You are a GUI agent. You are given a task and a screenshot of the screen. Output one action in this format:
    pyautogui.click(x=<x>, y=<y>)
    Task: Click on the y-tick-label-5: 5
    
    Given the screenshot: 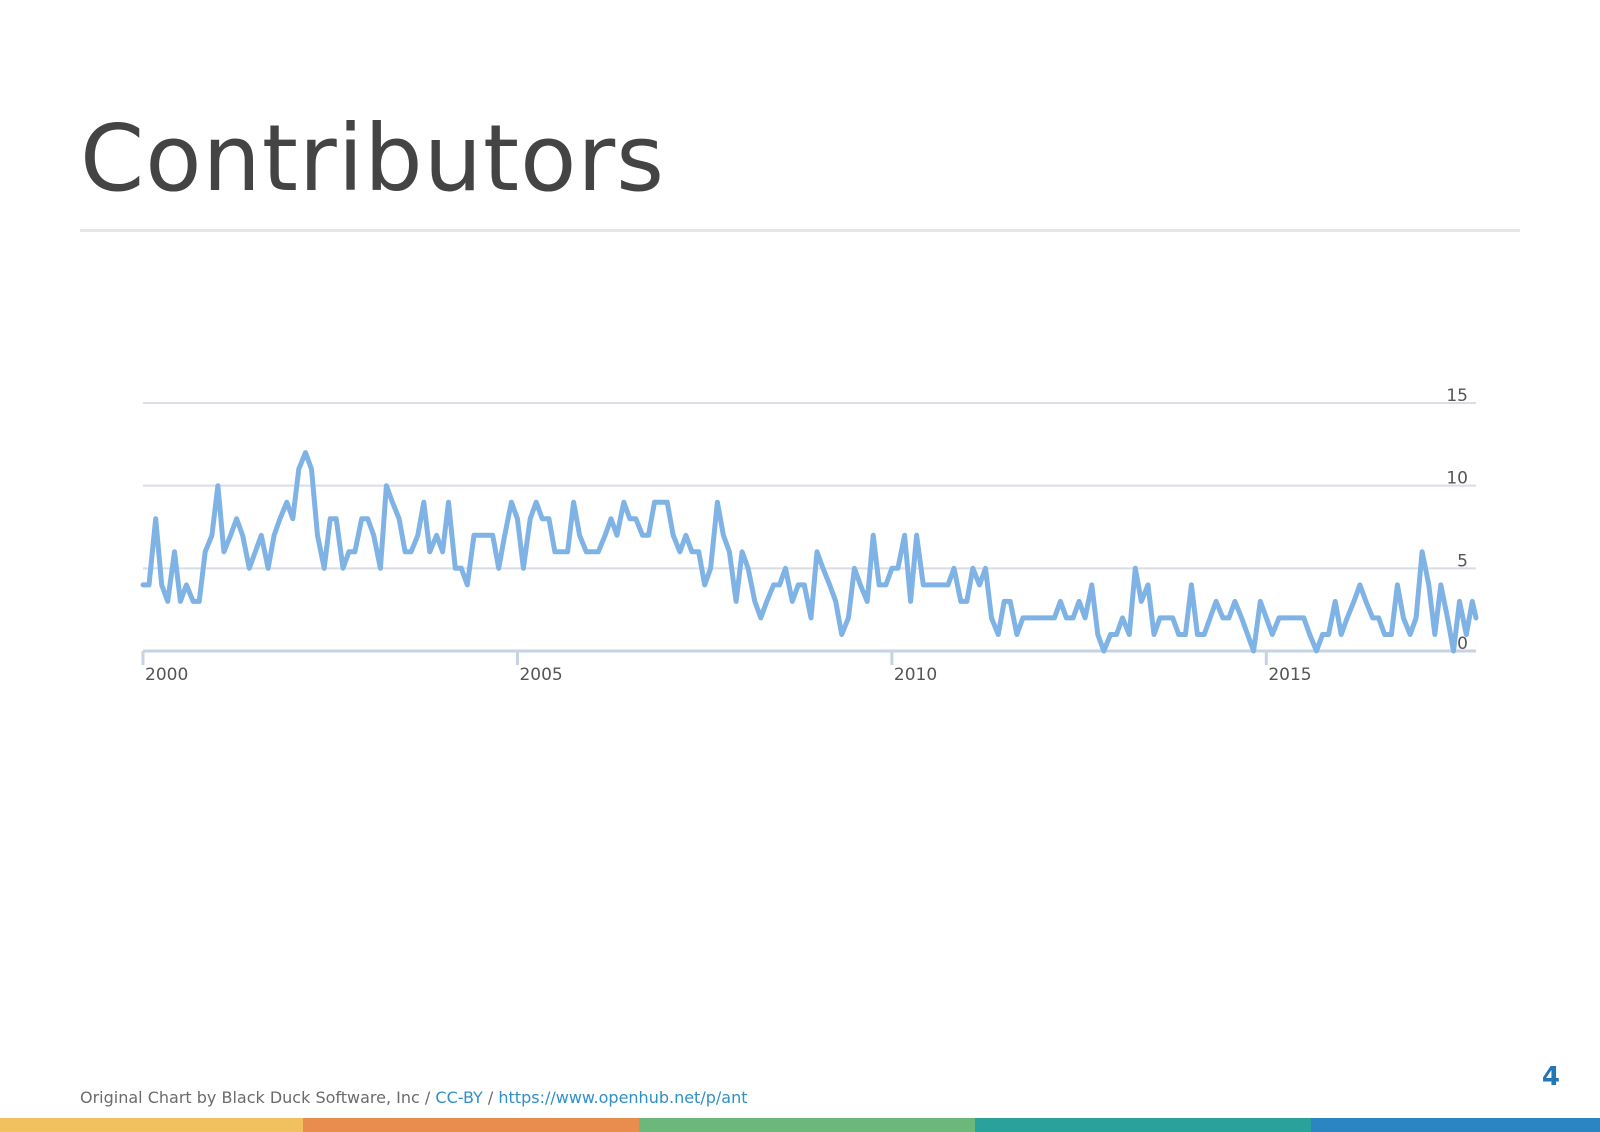 What is the action you would take?
    pyautogui.click(x=1462, y=561)
    